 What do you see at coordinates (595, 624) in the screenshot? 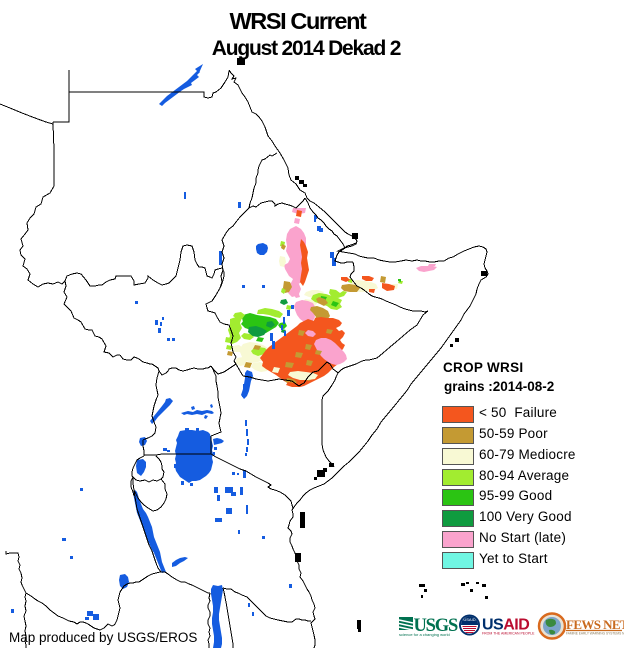
I see `svg-text: FEWS NET` at bounding box center [595, 624].